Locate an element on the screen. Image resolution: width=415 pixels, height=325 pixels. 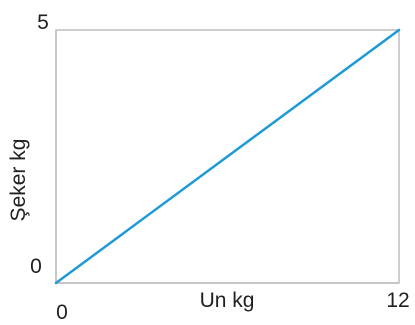
y-axis-label: Şeker kg is located at coordinates (18, 180).